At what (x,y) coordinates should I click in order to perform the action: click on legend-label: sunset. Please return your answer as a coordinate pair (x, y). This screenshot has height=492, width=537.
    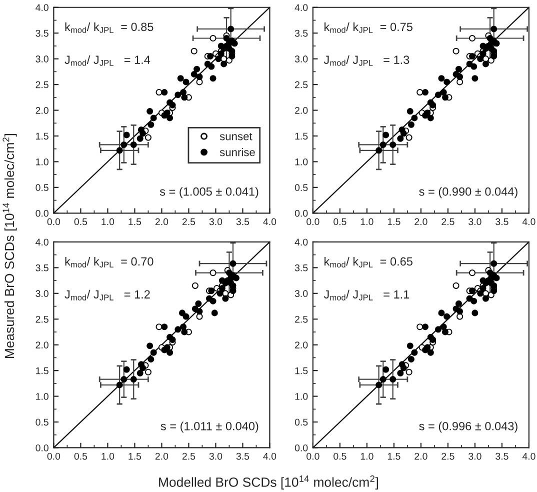
    Looking at the image, I should click on (236, 136).